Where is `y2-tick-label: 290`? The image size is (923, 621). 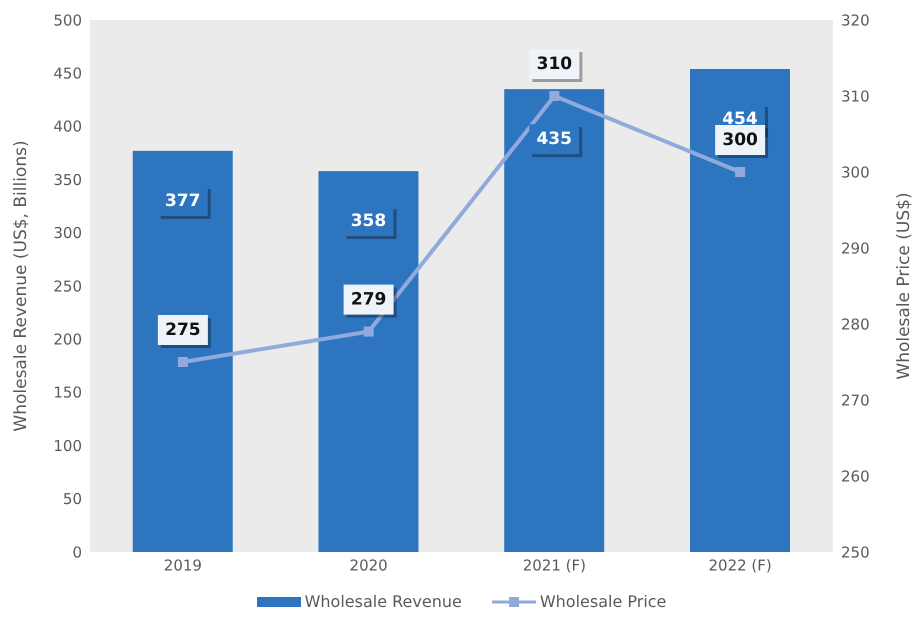
y2-tick-label: 290 is located at coordinates (855, 248).